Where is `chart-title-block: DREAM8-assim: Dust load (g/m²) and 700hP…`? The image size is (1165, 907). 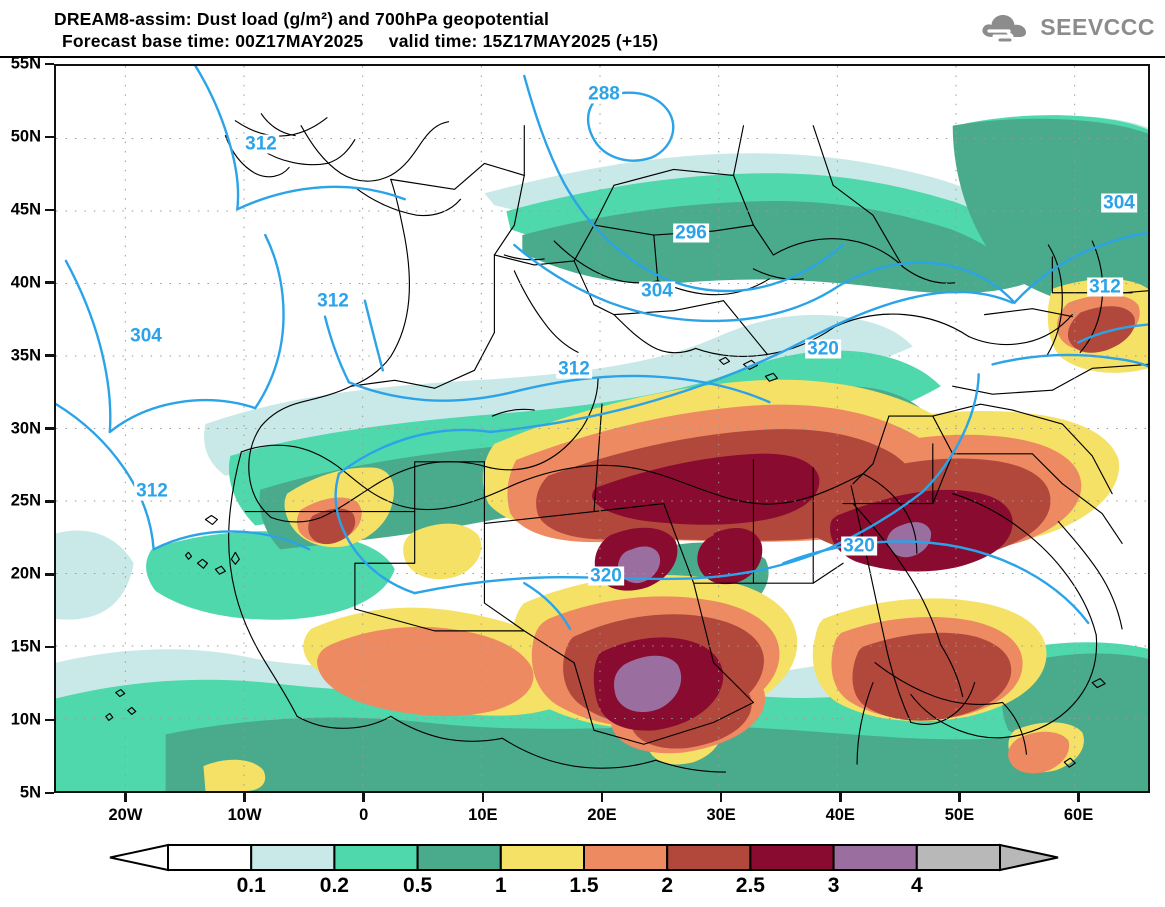 chart-title-block: DREAM8-assim: Dust load (g/m²) and 700hP… is located at coordinates (504, 30).